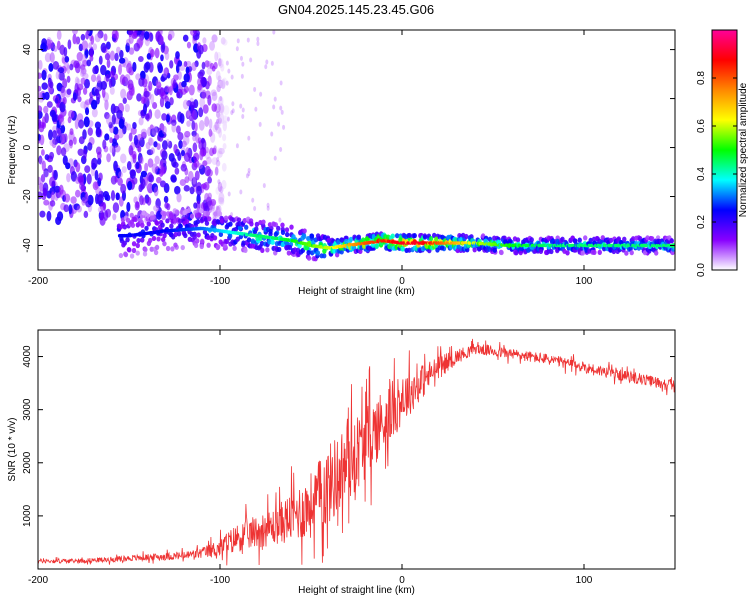 This screenshot has width=750, height=600. I want to click on colorbar-tick-label: 0.0, so click(701, 270).